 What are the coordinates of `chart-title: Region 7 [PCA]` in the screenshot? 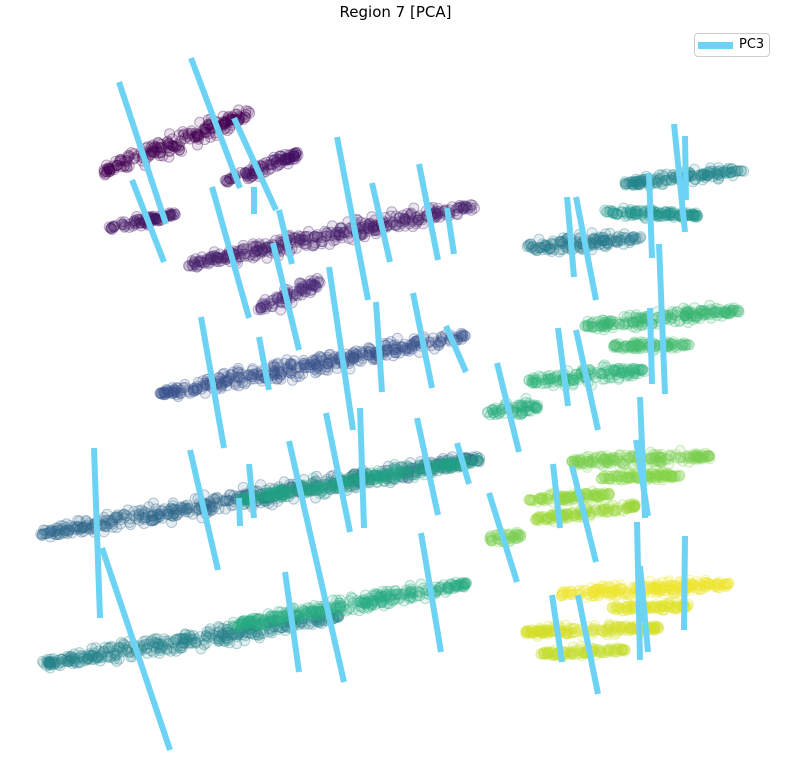 It's located at (395, 12).